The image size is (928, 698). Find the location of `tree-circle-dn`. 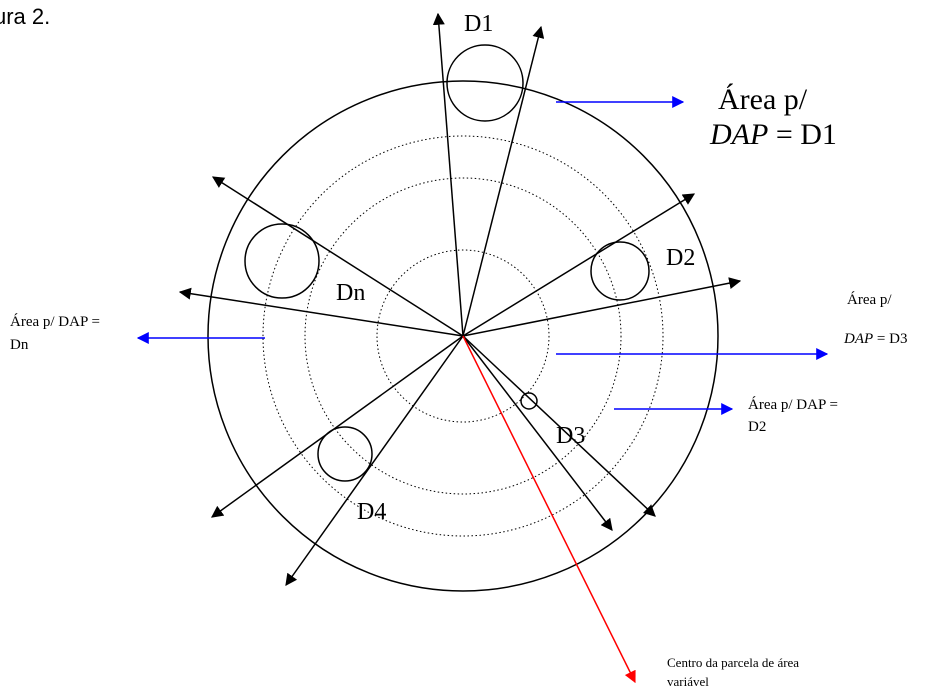

tree-circle-dn is located at coordinates (282, 261).